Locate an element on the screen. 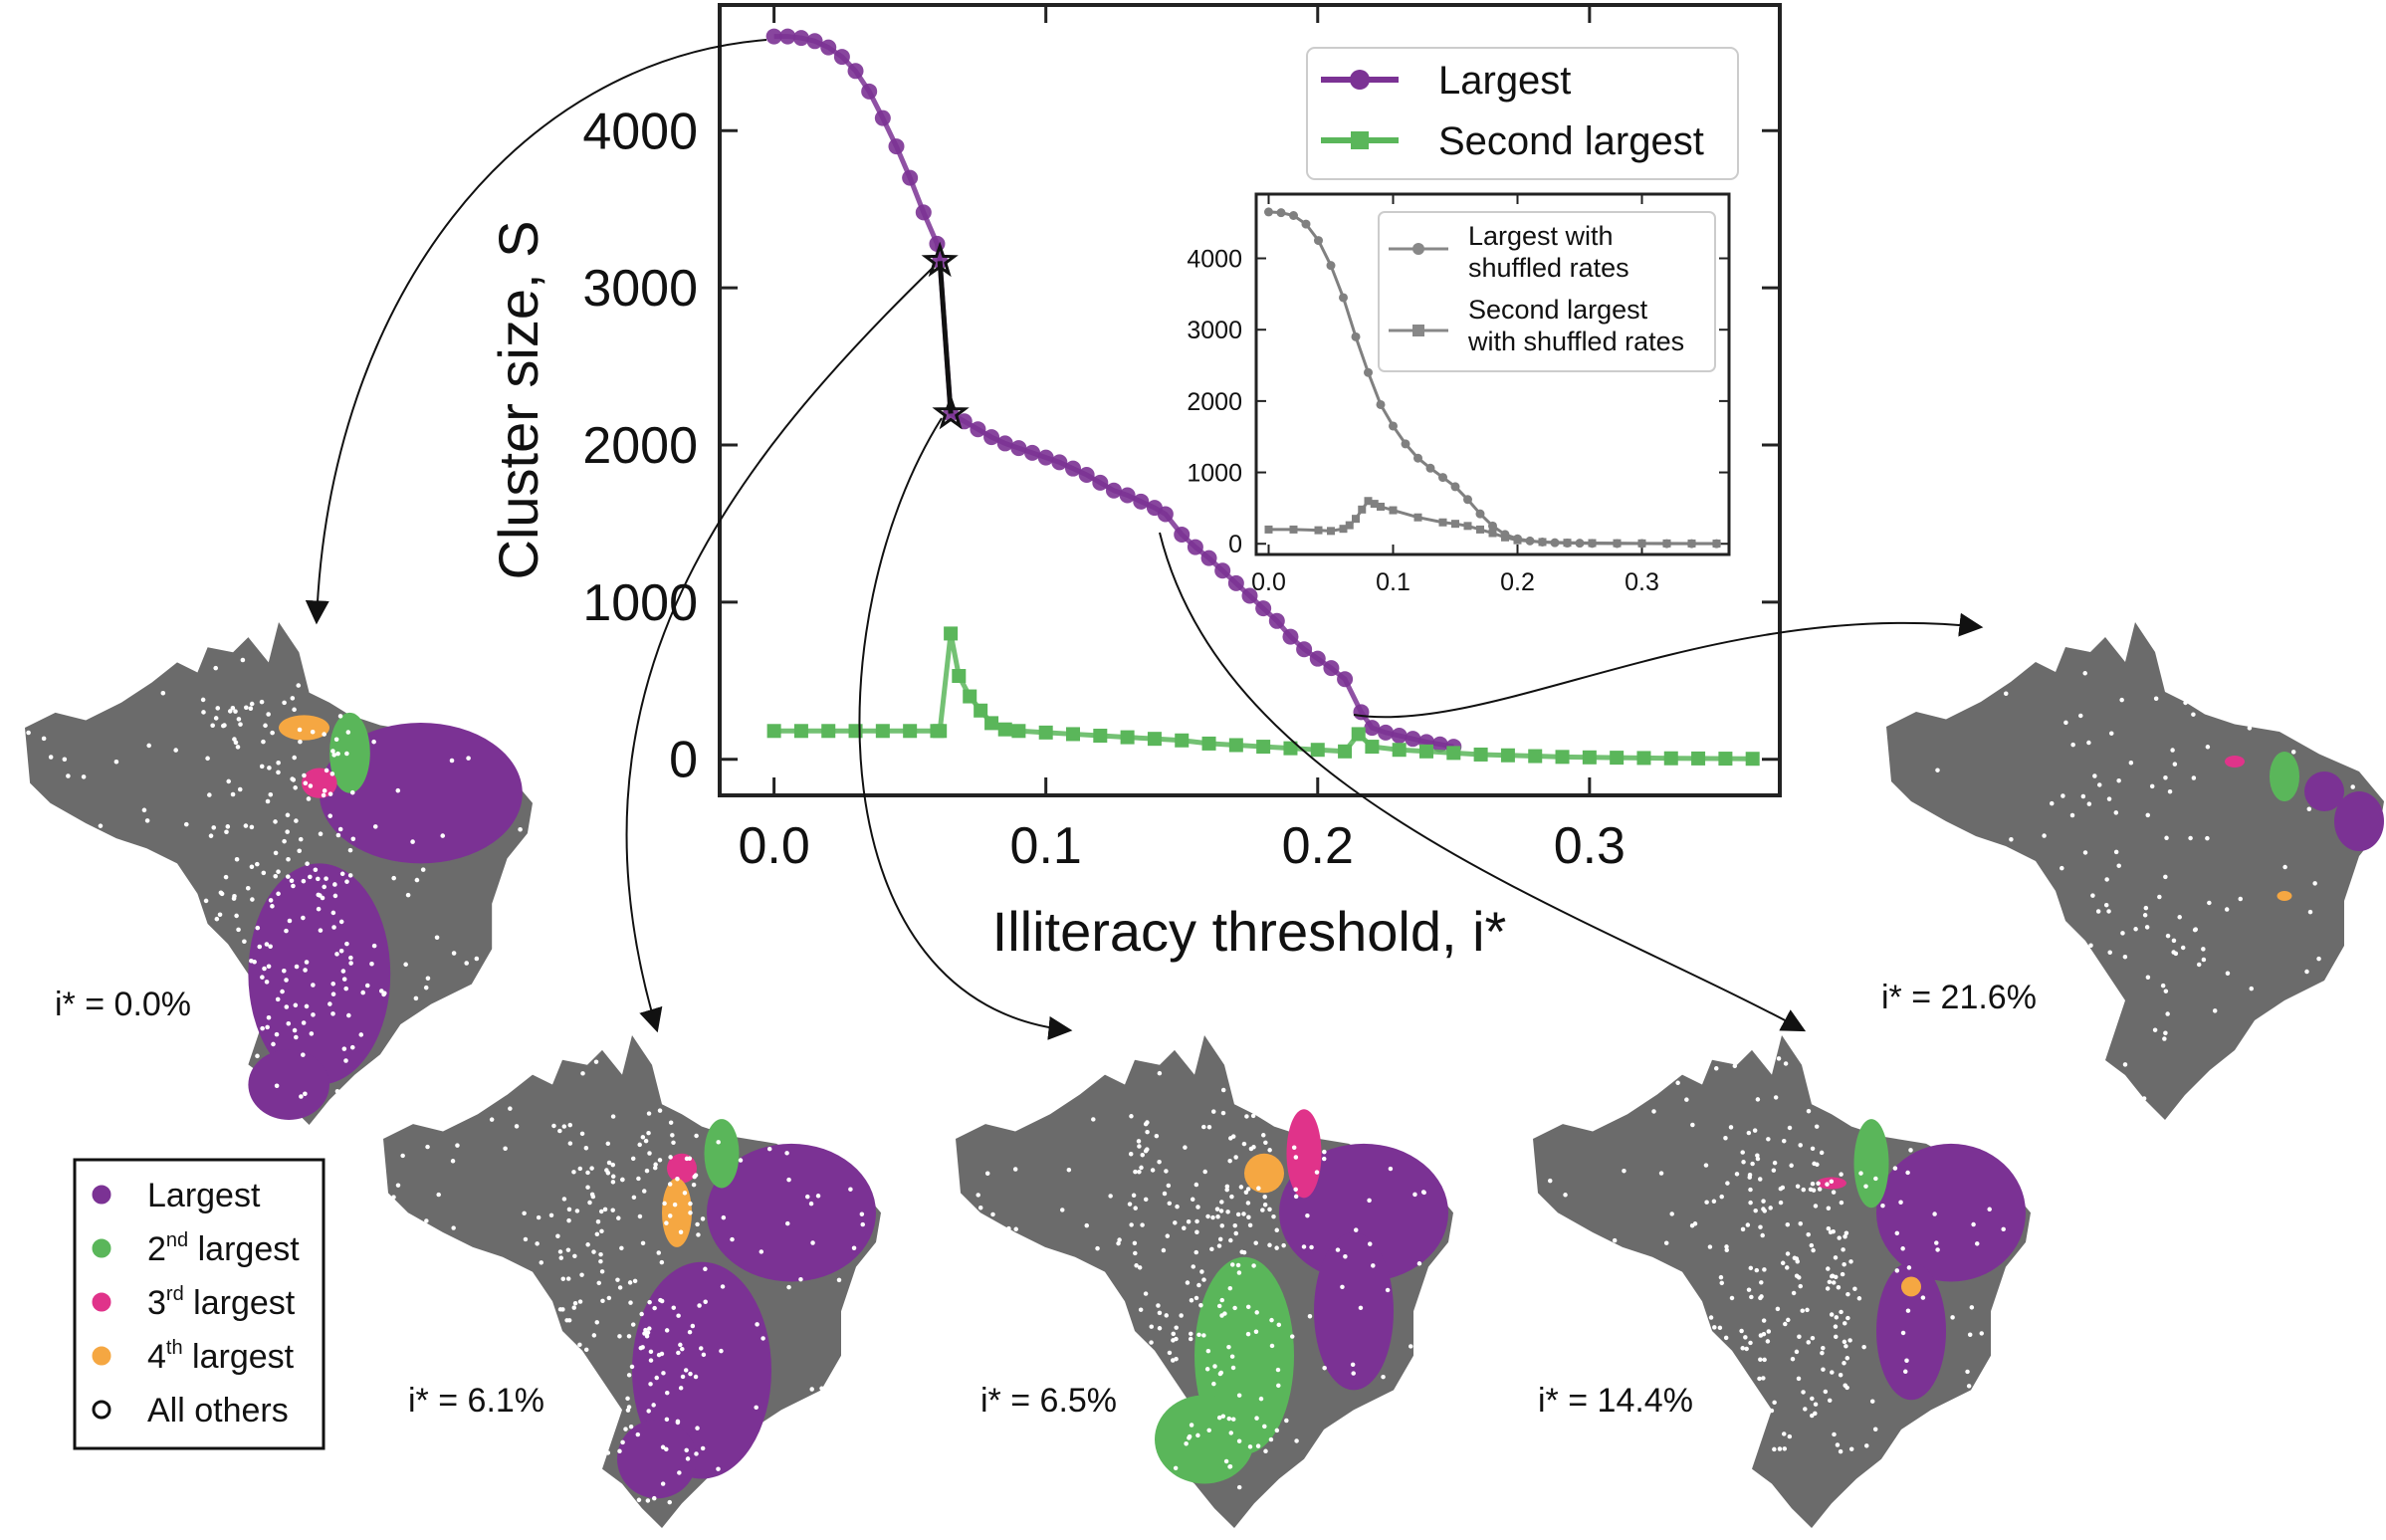 This screenshot has height=1540, width=2386. legend-label-second: Second largest is located at coordinates (1571, 141).